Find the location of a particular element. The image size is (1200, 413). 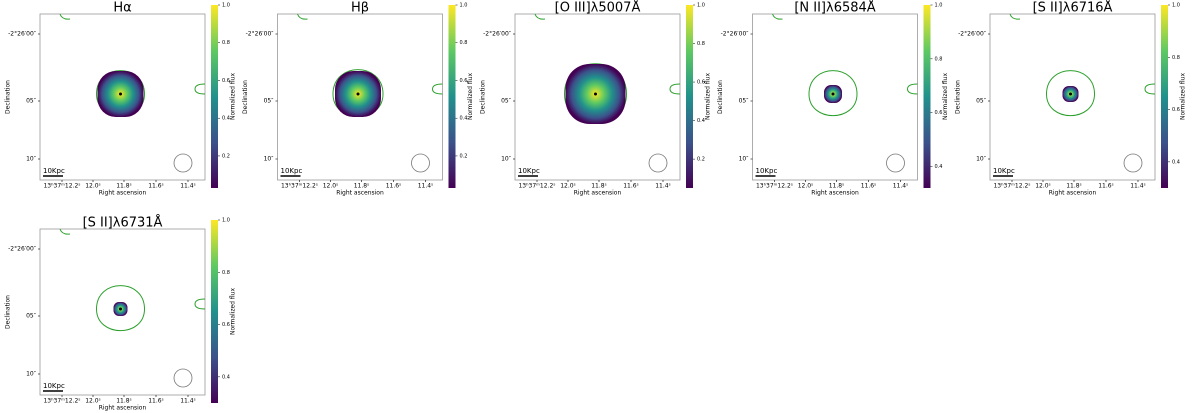

panel-title: [N II]λ6584Å is located at coordinates (834, 8).